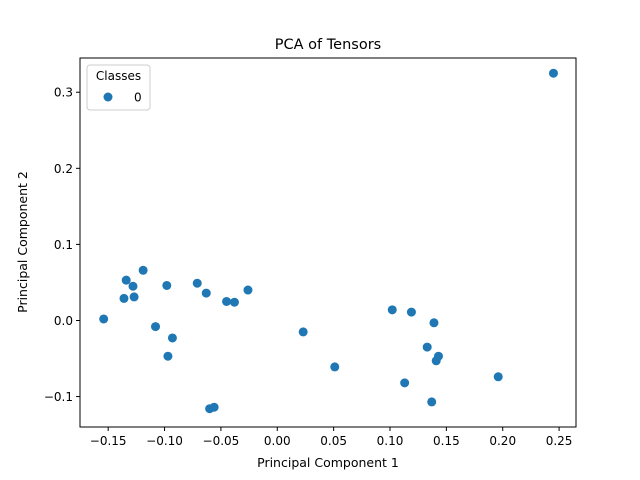  Describe the element at coordinates (502, 441) in the screenshot. I see `x-tick-label: 0.20` at that location.